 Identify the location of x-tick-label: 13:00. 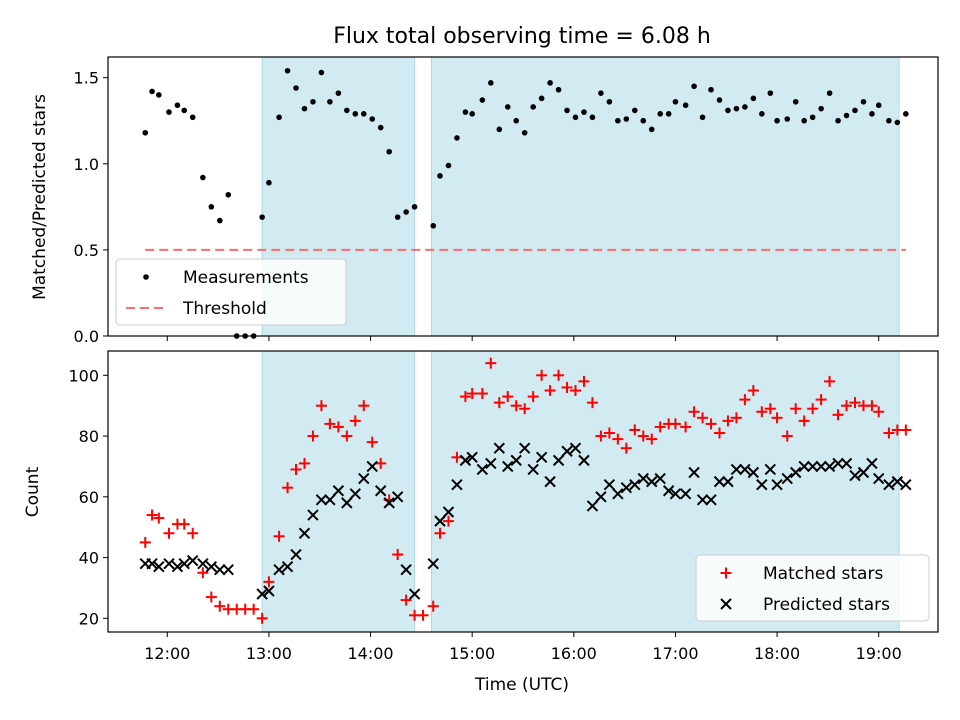
(269, 653).